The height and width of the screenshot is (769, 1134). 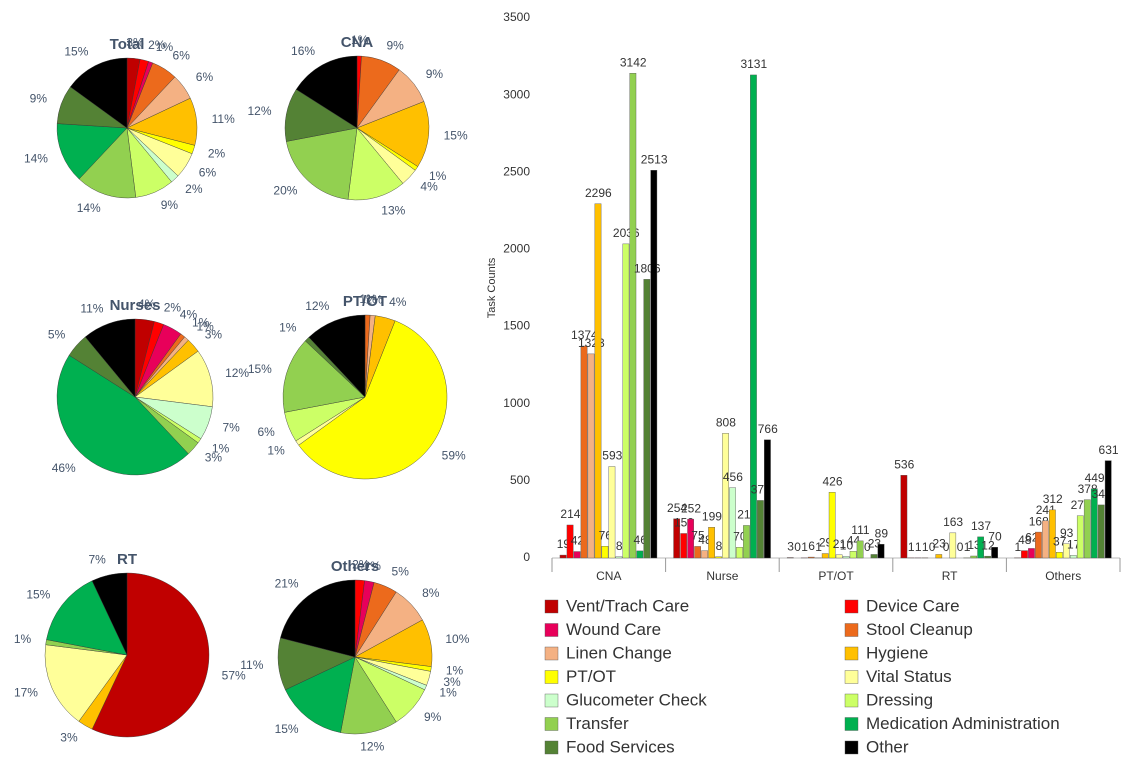 I want to click on legend-label: Transfer, so click(x=597, y=723).